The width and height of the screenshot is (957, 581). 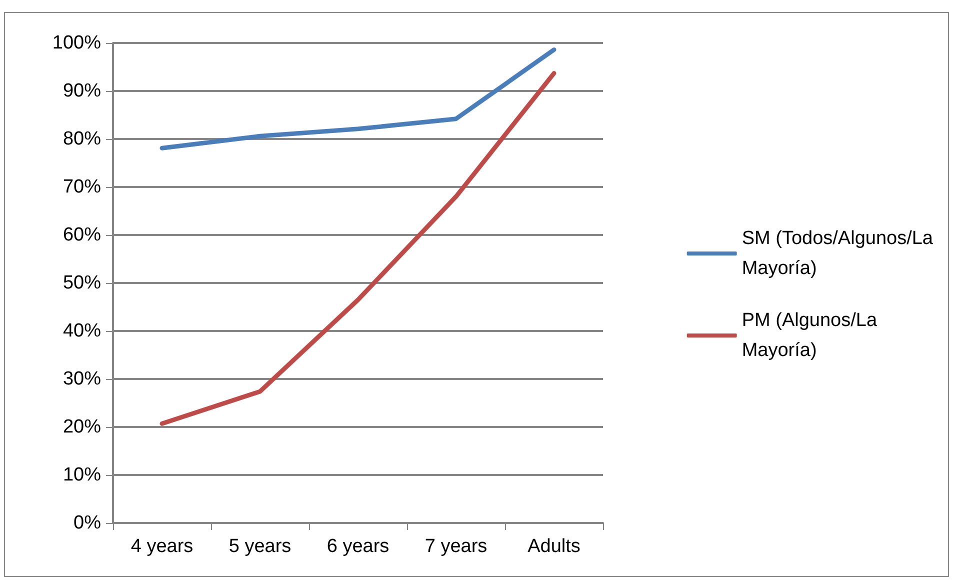 I want to click on legend-label: PM (Algunos/La Mayoría), so click(x=810, y=335).